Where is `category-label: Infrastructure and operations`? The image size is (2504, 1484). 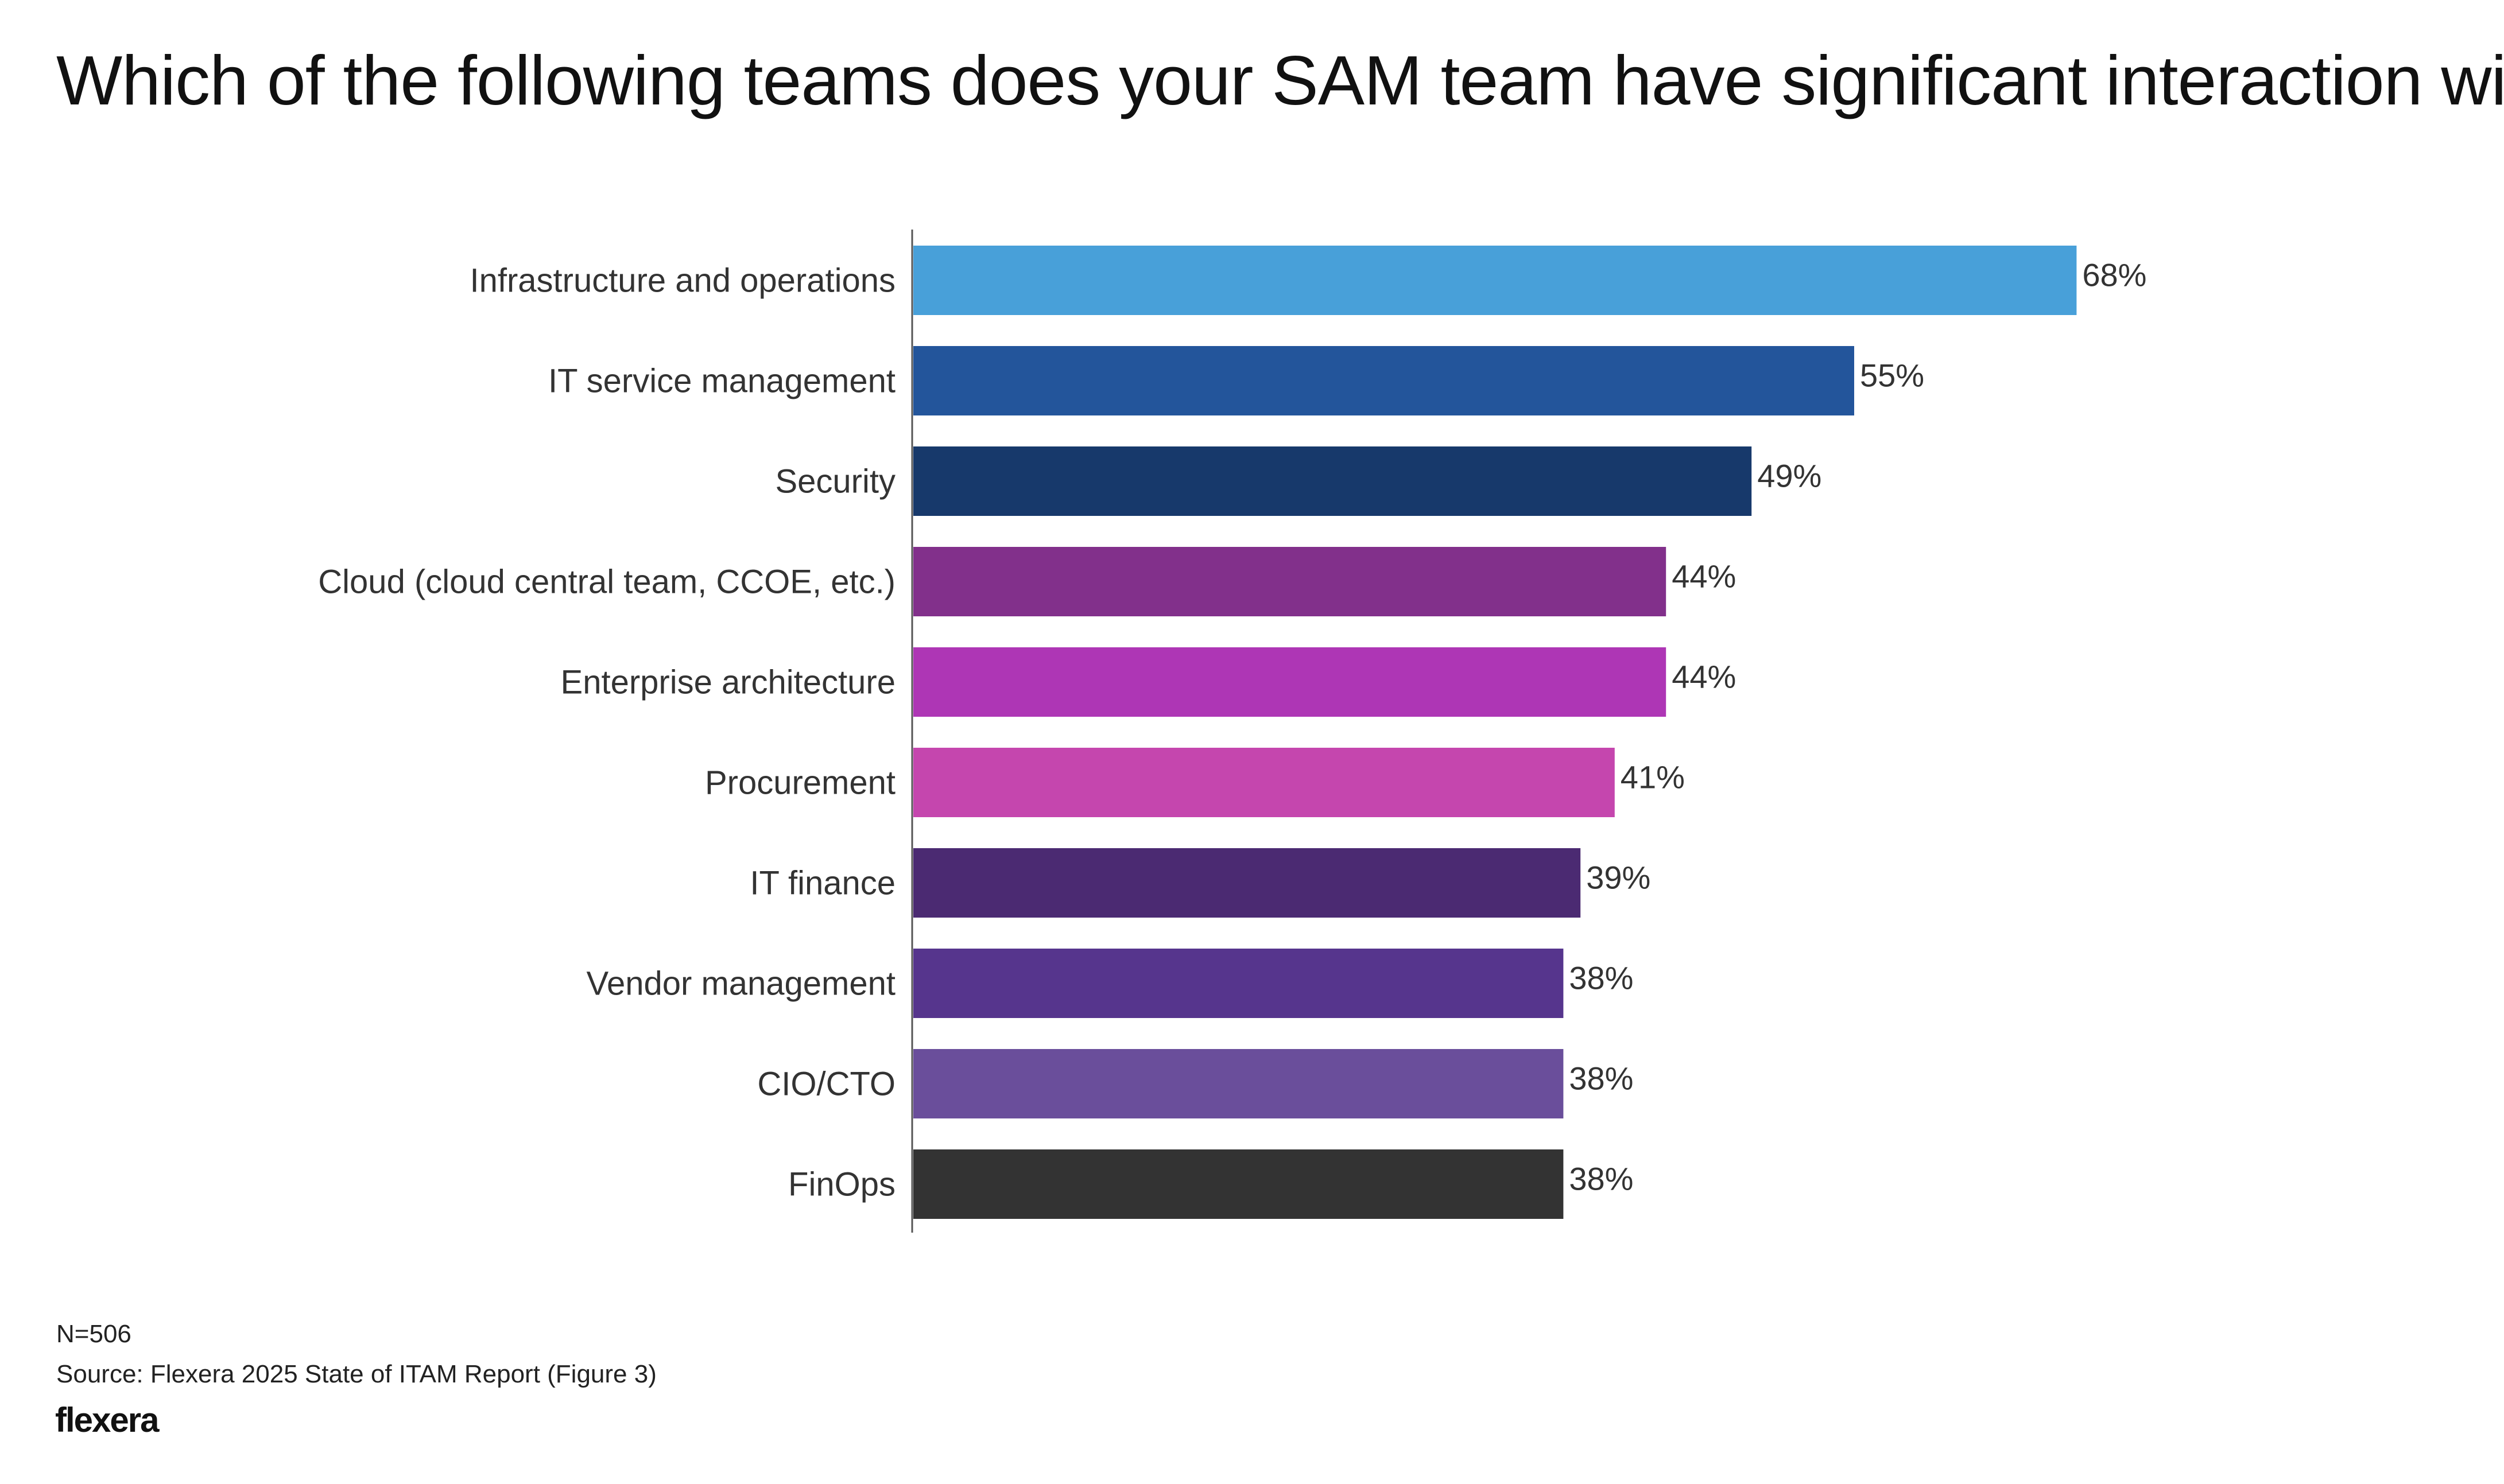 category-label: Infrastructure and operations is located at coordinates (683, 281).